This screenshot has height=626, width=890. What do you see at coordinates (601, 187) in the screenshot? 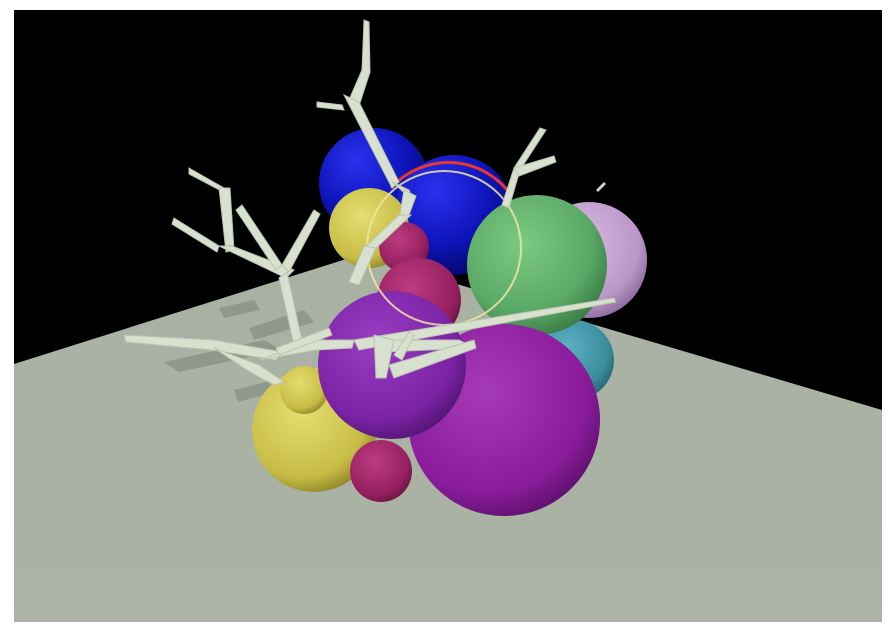
I see `stray-stick` at bounding box center [601, 187].